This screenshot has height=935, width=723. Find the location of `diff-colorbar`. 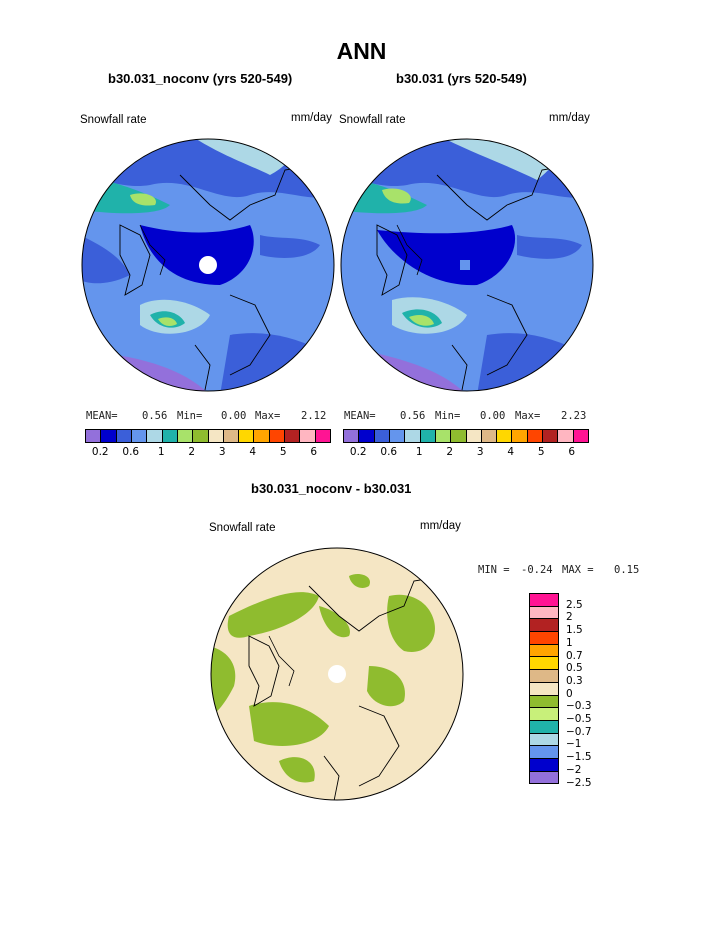

diff-colorbar is located at coordinates (544, 689).